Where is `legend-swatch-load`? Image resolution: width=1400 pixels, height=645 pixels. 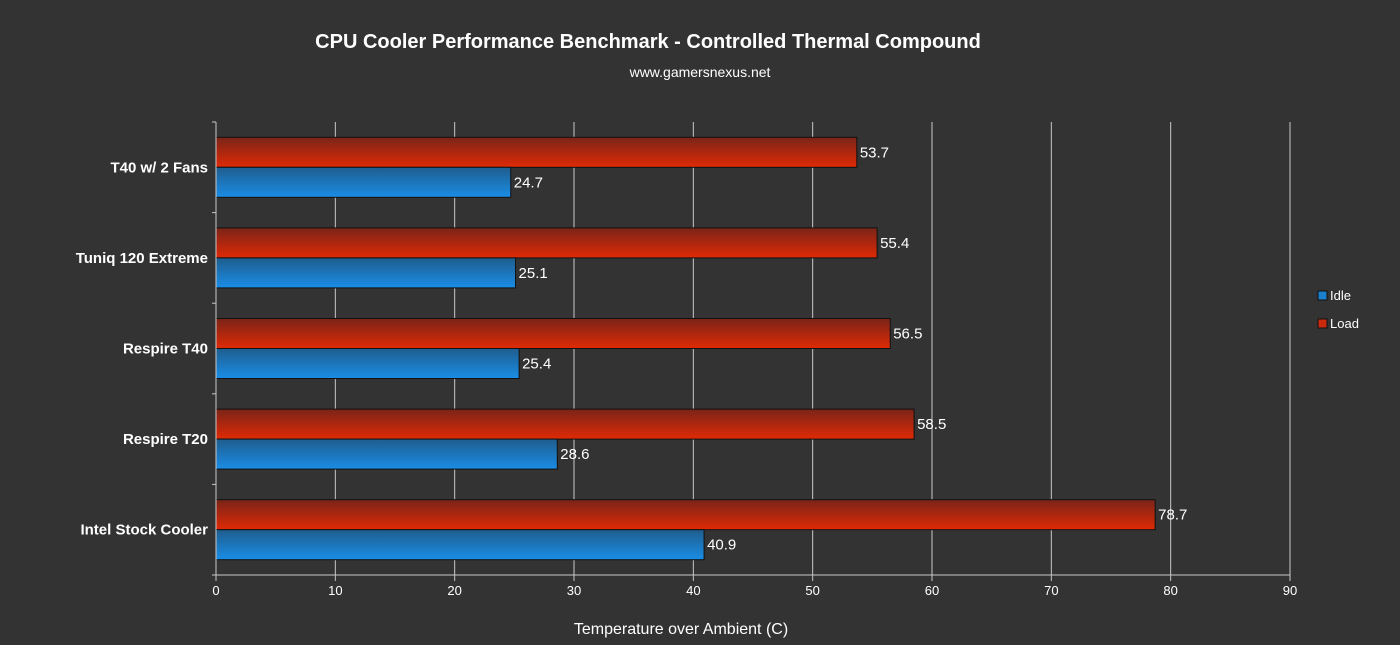
legend-swatch-load is located at coordinates (1322, 323).